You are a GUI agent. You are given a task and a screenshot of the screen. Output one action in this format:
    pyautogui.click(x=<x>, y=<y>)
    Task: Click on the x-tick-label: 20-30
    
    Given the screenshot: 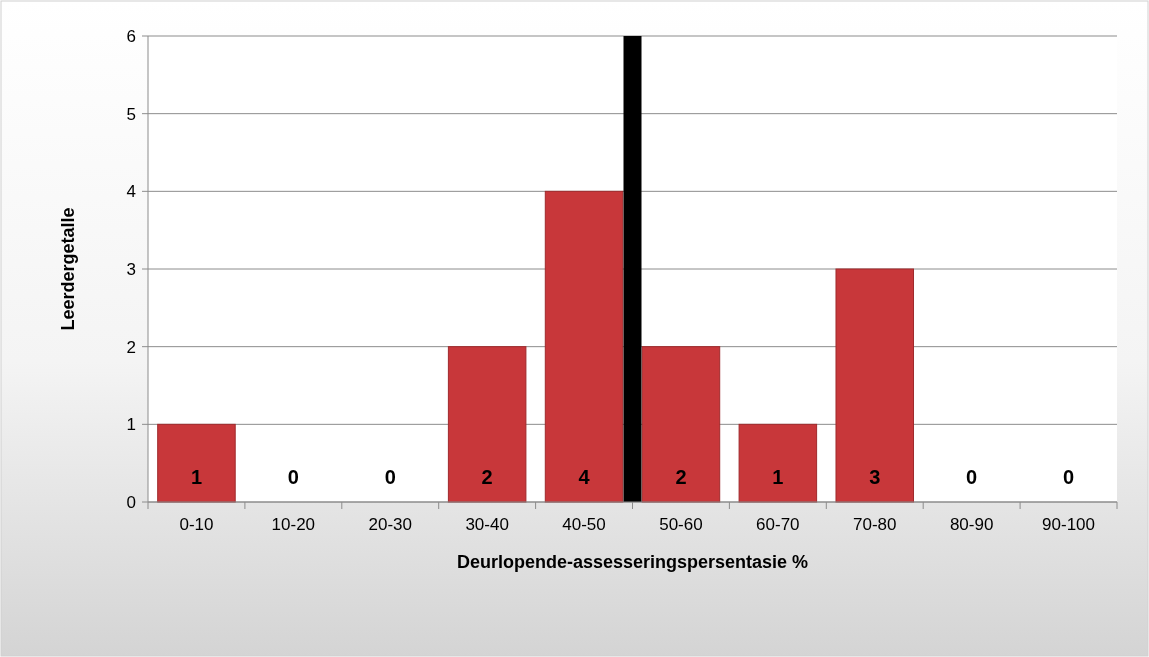 What is the action you would take?
    pyautogui.click(x=390, y=524)
    